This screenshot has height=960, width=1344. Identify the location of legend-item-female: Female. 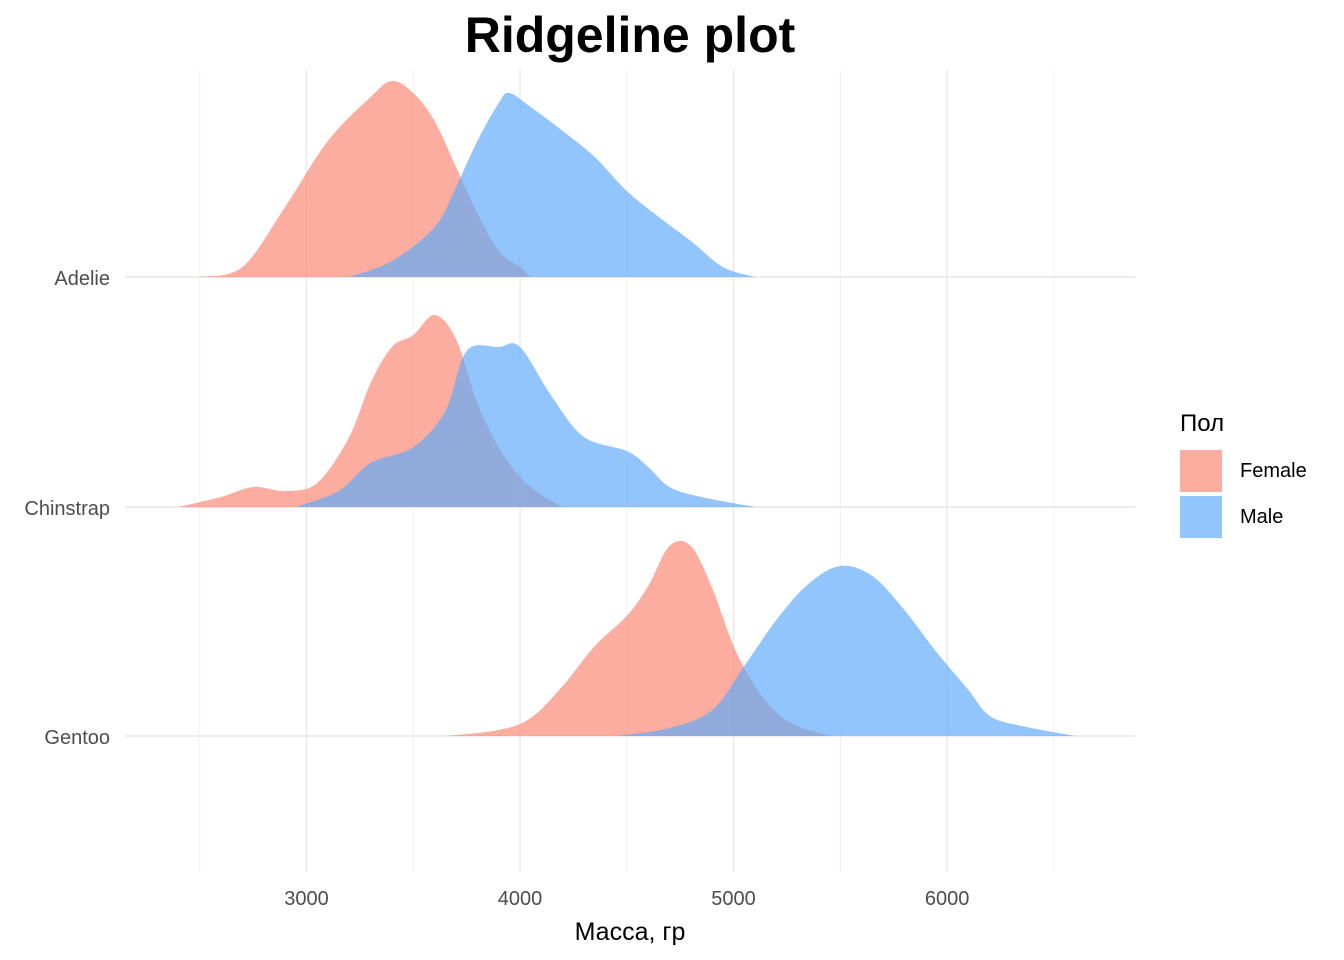
(1243, 471).